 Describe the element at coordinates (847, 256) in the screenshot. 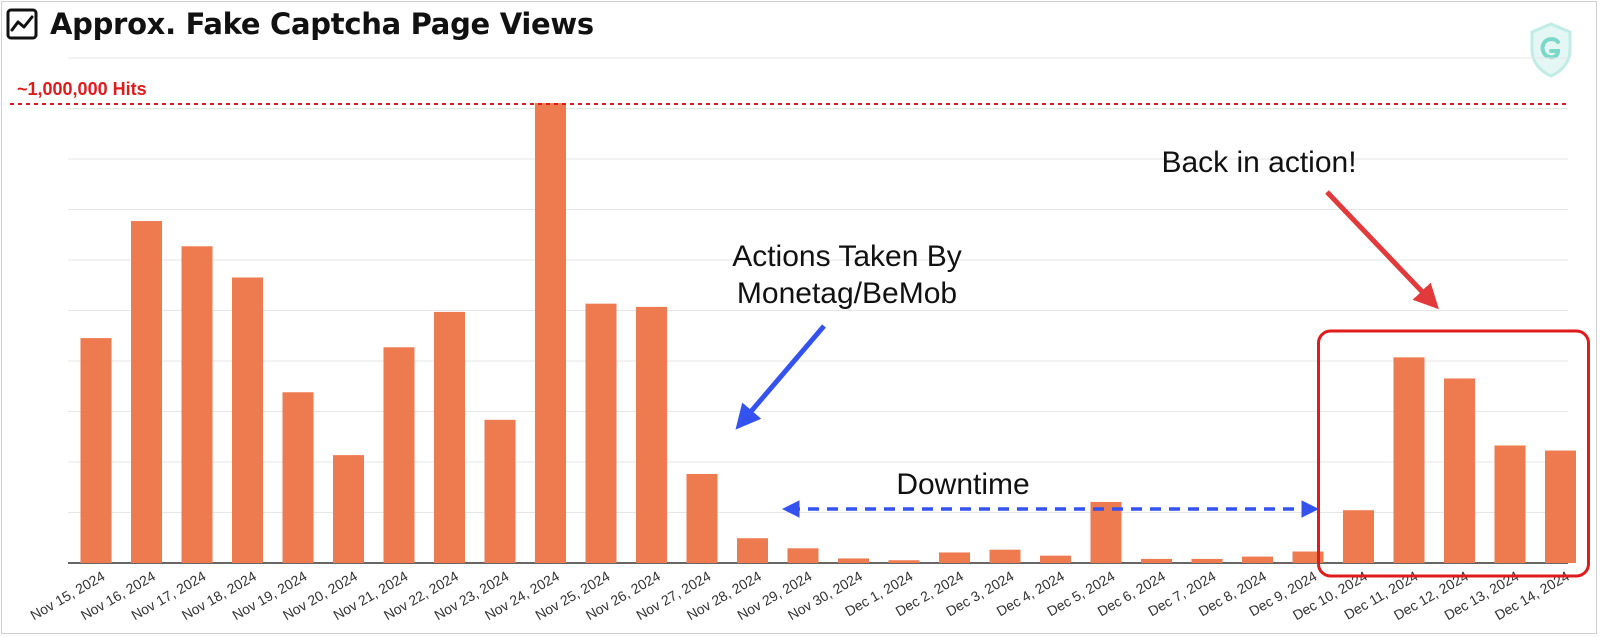

I see `actions-annotation-text: Actions Taken By` at that location.